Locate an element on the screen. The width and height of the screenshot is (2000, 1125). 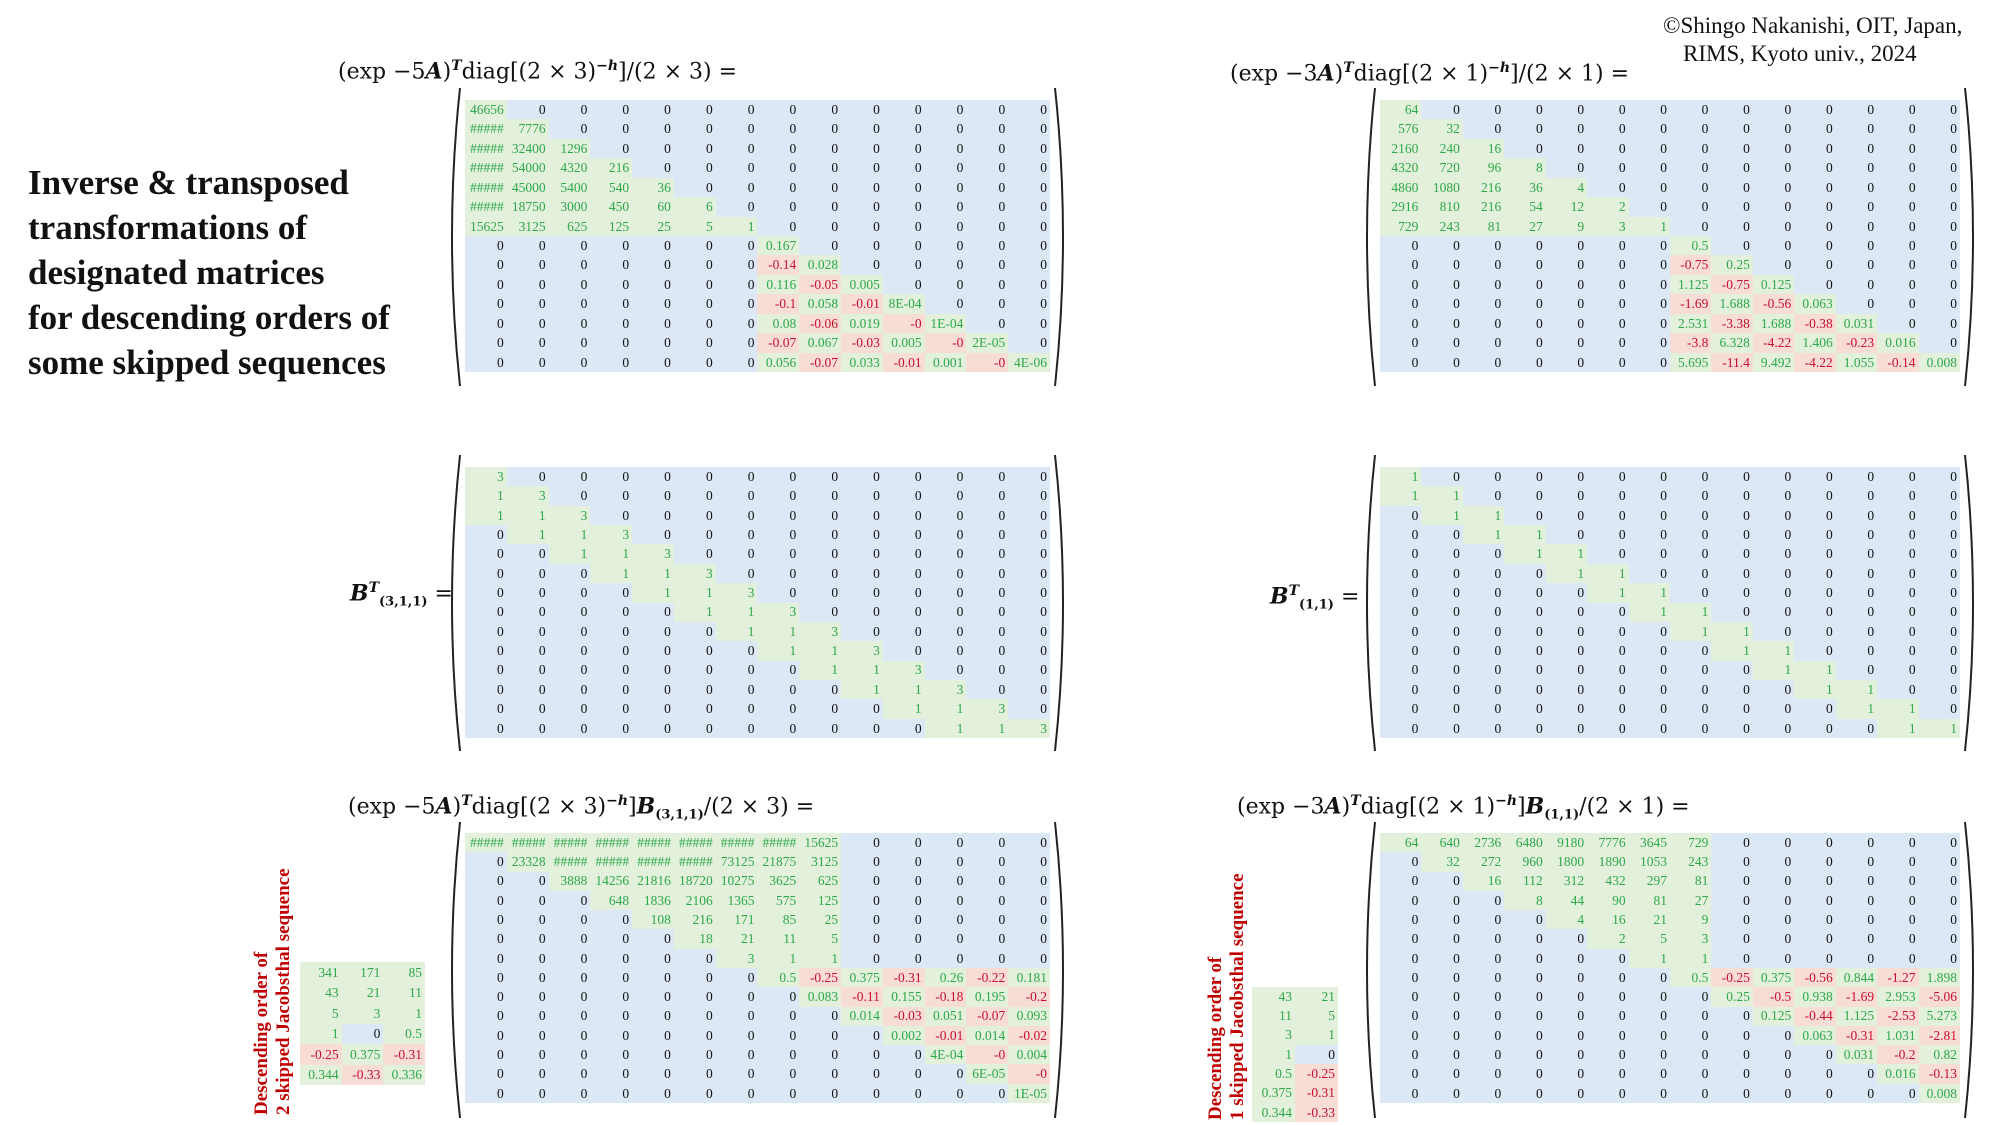
matrix-cell: -0.22 is located at coordinates (987, 978).